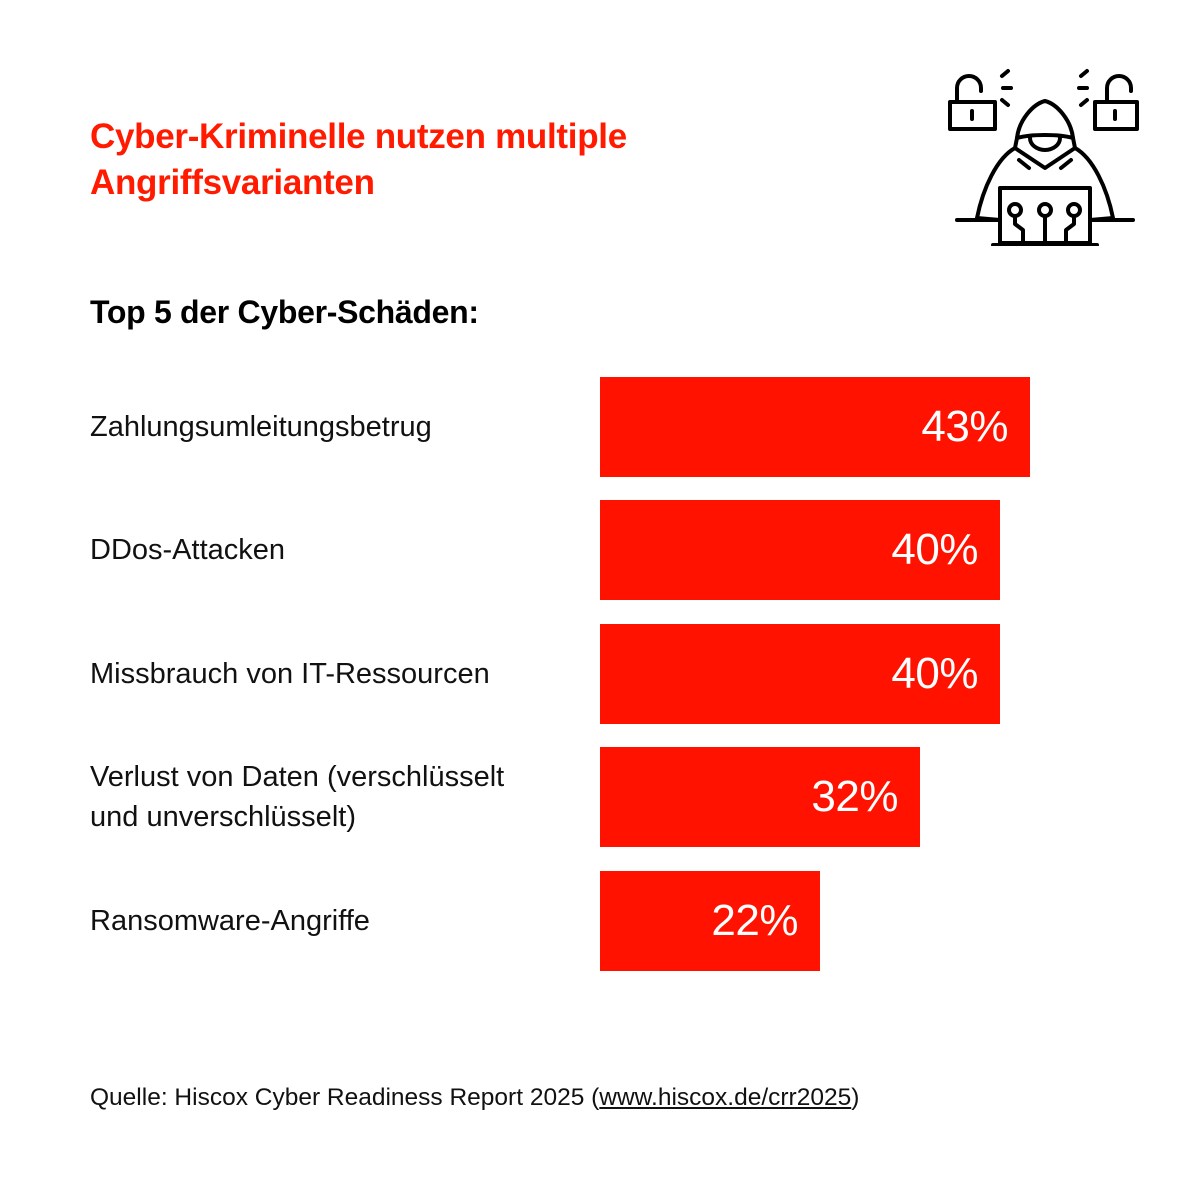 The width and height of the screenshot is (1200, 1200). What do you see at coordinates (725, 1097) in the screenshot?
I see `source-link: www.hiscox.de/crr2025` at bounding box center [725, 1097].